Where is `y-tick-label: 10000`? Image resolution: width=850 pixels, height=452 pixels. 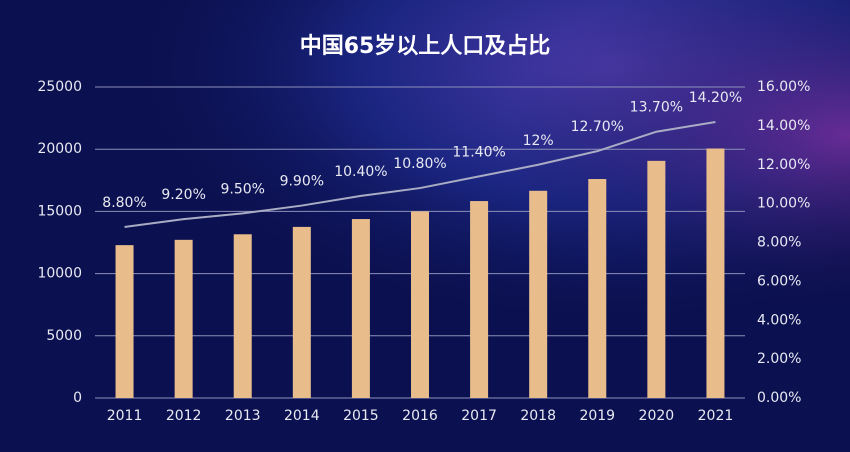
y-tick-label: 10000 is located at coordinates (59, 274).